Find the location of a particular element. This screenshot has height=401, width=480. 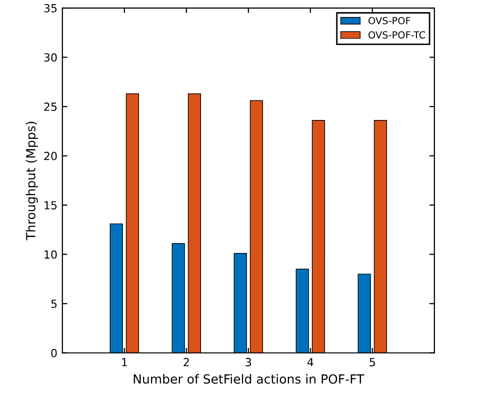

y-tick-label: 20 is located at coordinates (50, 156).